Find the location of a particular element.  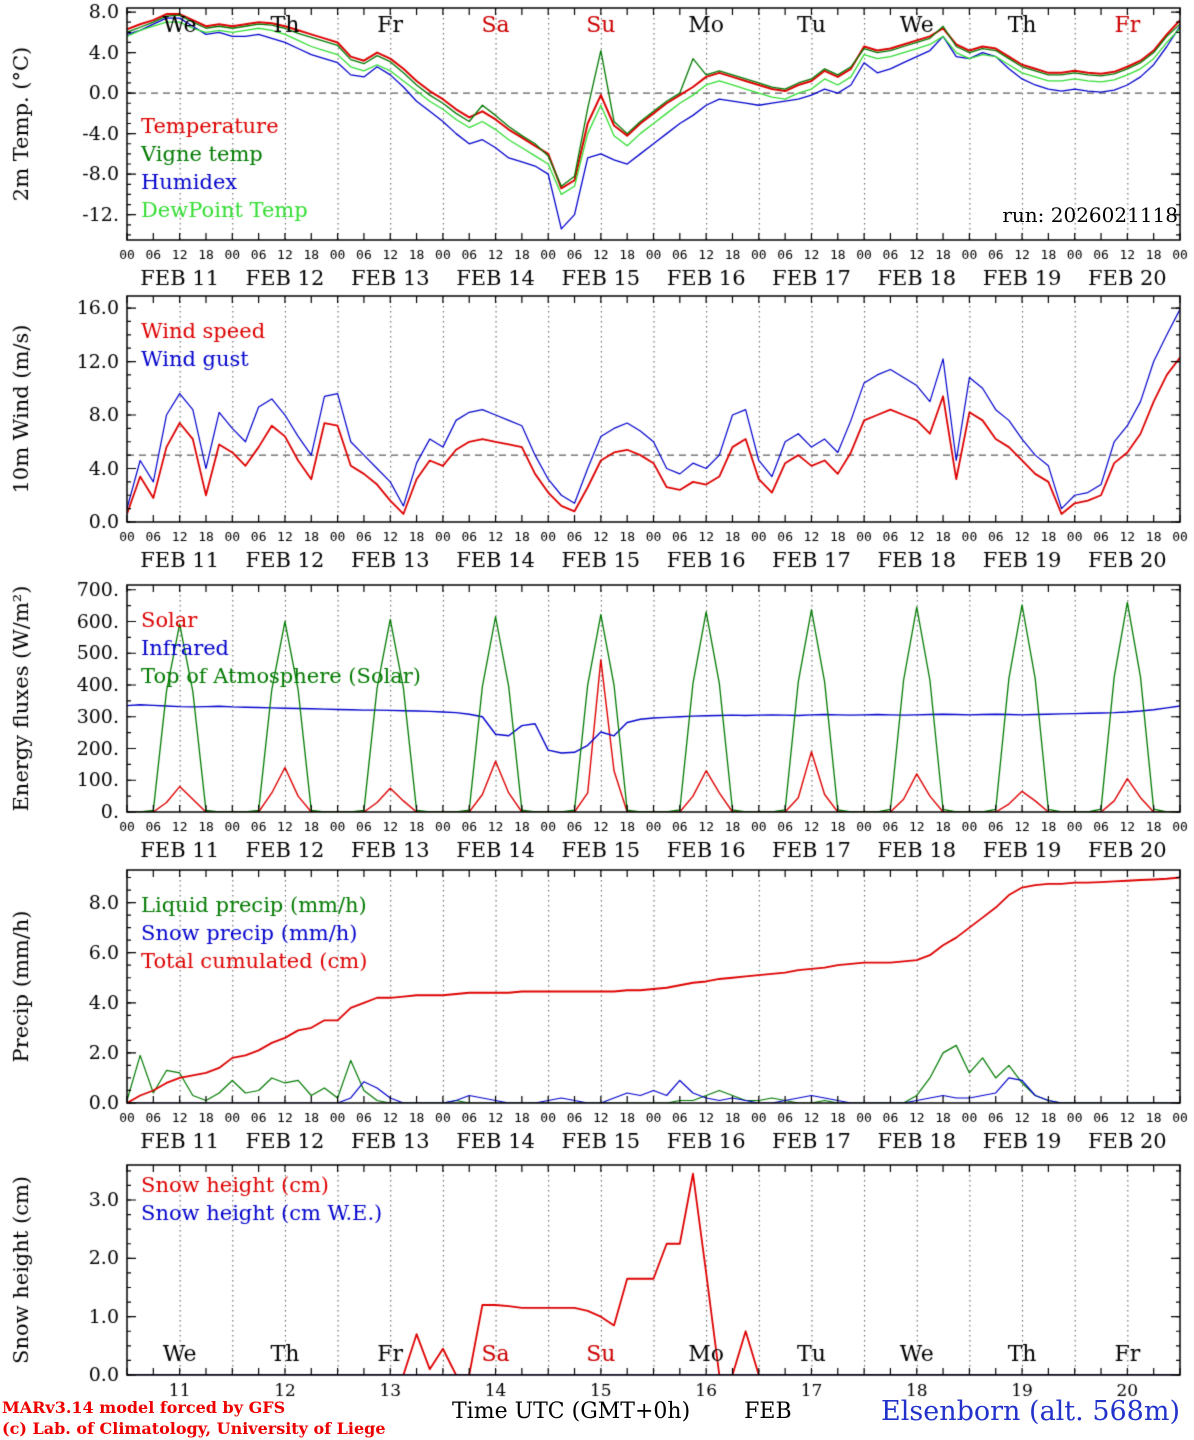

model-run-label: run: 2026021118 is located at coordinates (1090, 215).